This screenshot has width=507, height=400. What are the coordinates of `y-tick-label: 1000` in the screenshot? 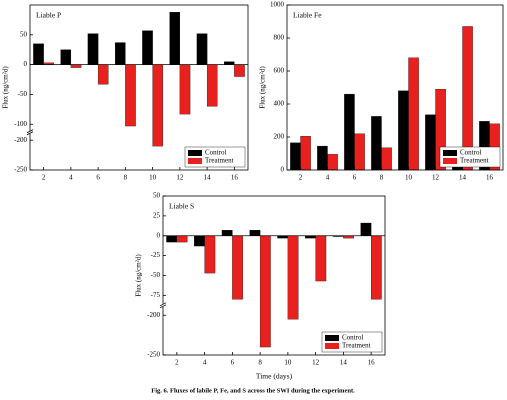 It's located at (277, 5).